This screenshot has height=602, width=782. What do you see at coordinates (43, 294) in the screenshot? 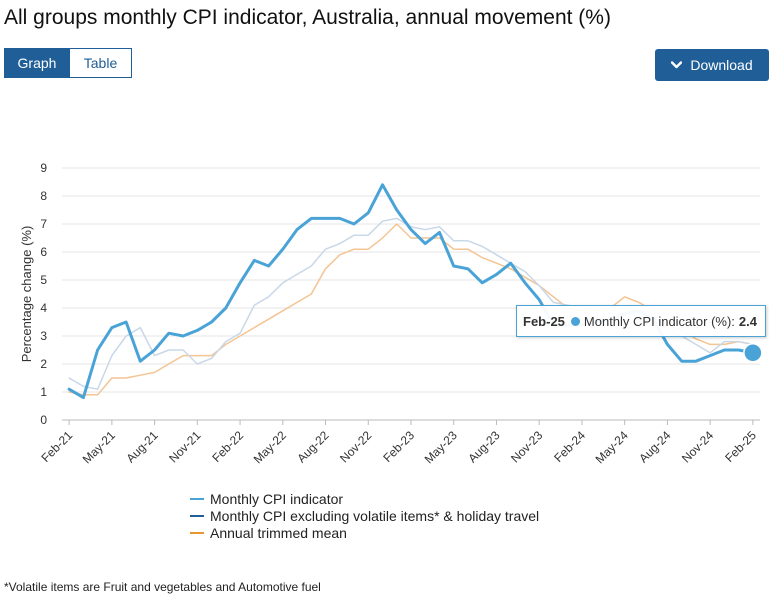
I see `y-axis: 0 1 2 3 4 5 6 7 8 9` at bounding box center [43, 294].